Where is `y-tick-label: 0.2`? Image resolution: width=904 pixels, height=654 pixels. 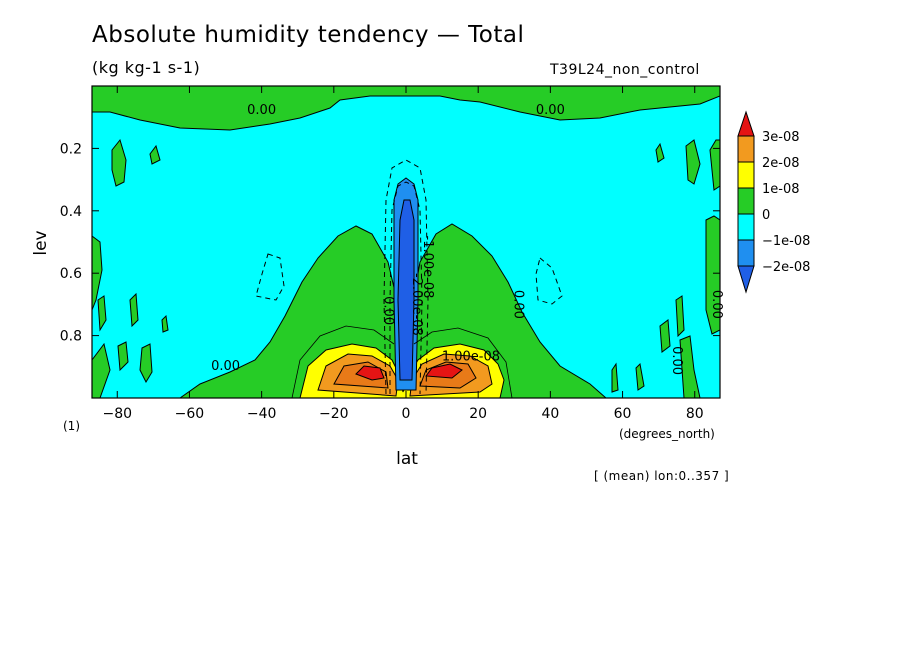 y-tick-label: 0.2 is located at coordinates (71, 149).